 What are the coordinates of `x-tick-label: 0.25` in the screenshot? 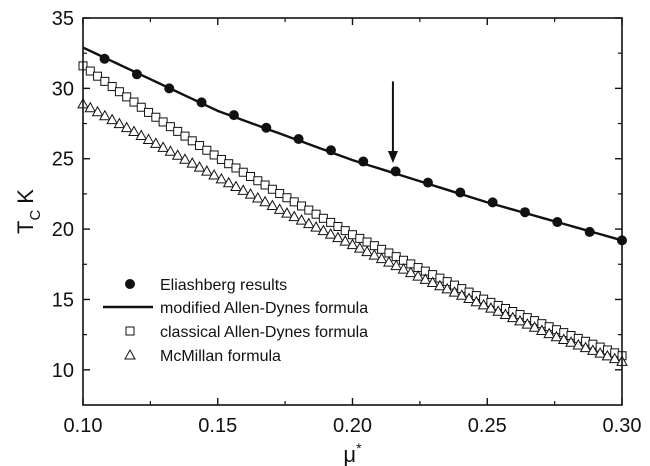 It's located at (487, 426).